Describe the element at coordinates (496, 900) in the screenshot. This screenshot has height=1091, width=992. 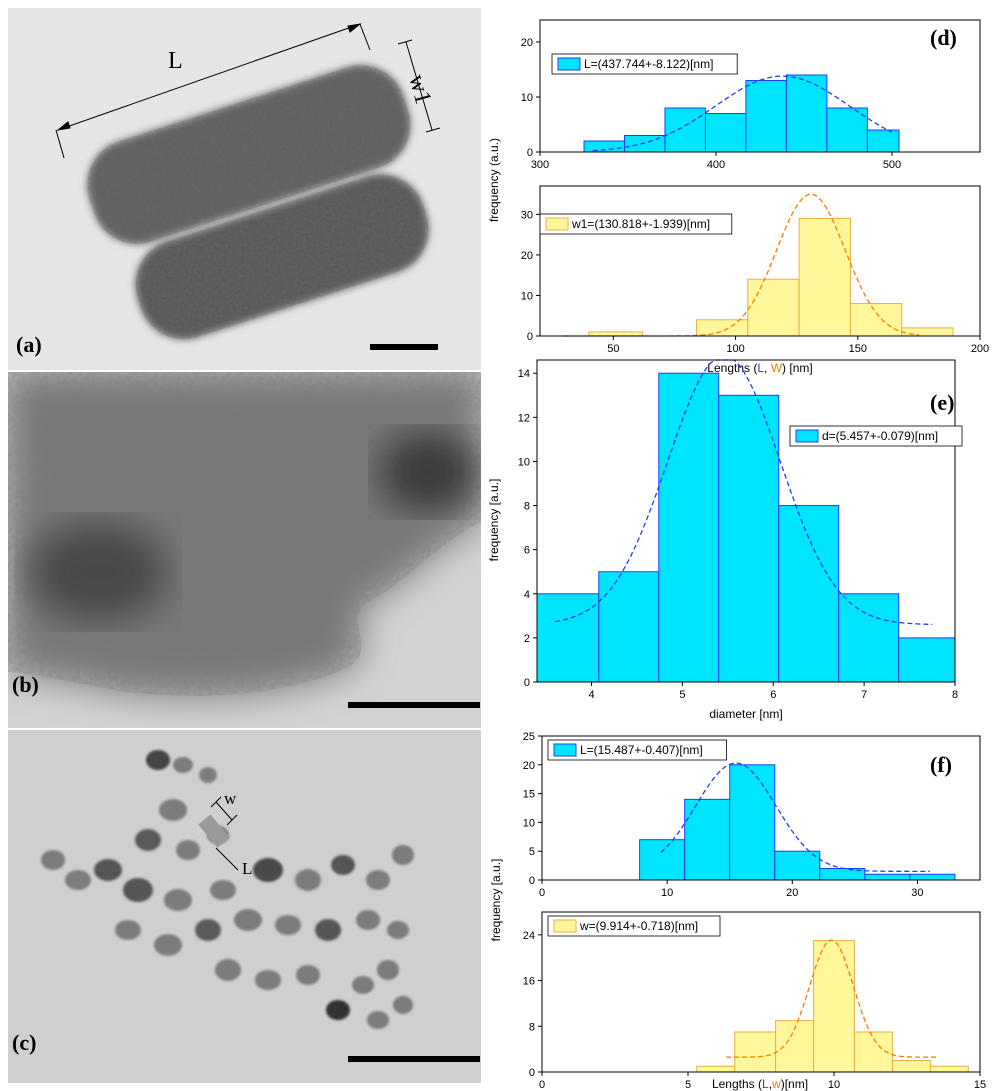
I see `y-axis-label-2: frequency [a.u.]` at that location.